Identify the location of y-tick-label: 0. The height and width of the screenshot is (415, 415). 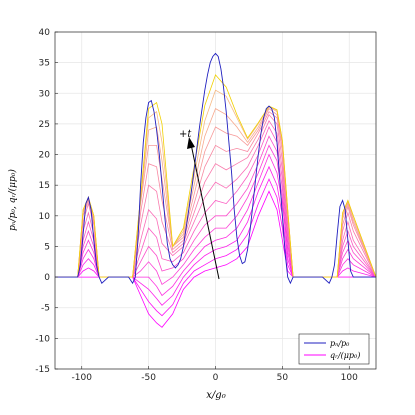
(47, 278).